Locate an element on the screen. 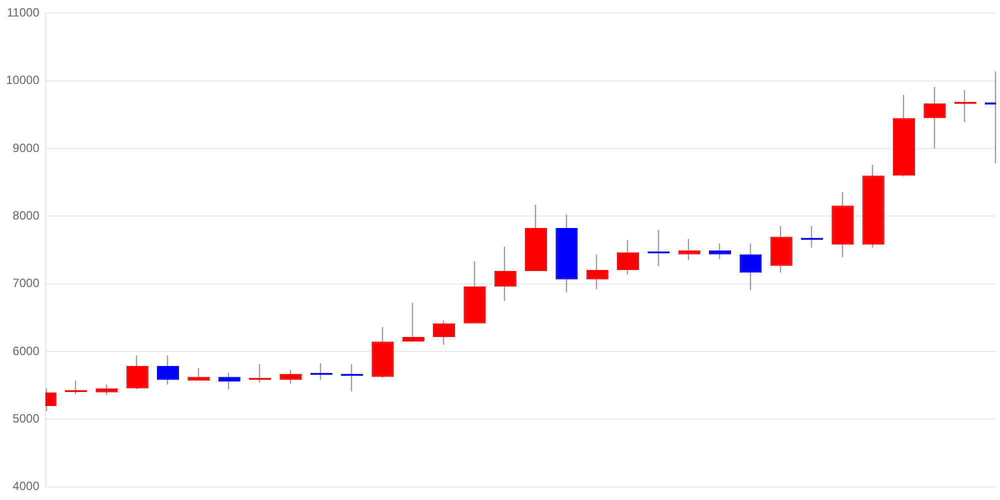 This screenshot has width=1000, height=500. y-tick-label: 10000 is located at coordinates (23, 80).